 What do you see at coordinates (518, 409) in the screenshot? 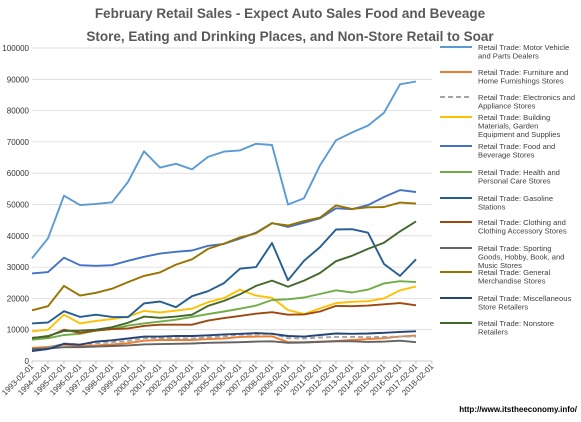
I see `source-url: http://www.itstheeconomy.info/` at bounding box center [518, 409].